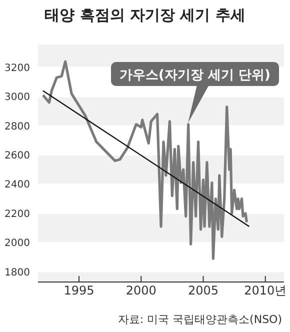  What do you see at coordinates (17, 244) in the screenshot?
I see `y-tick-label: 2000` at bounding box center [17, 244].